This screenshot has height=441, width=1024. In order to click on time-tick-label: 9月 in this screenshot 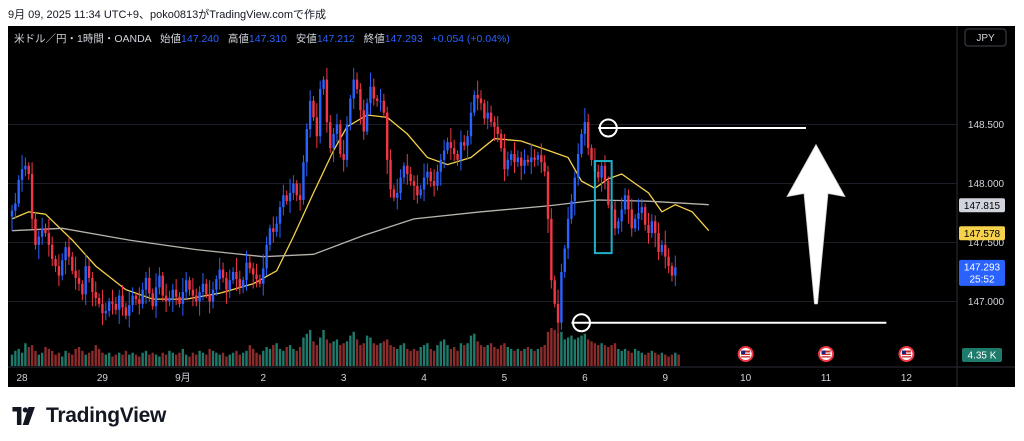, I will do `click(183, 378)`.